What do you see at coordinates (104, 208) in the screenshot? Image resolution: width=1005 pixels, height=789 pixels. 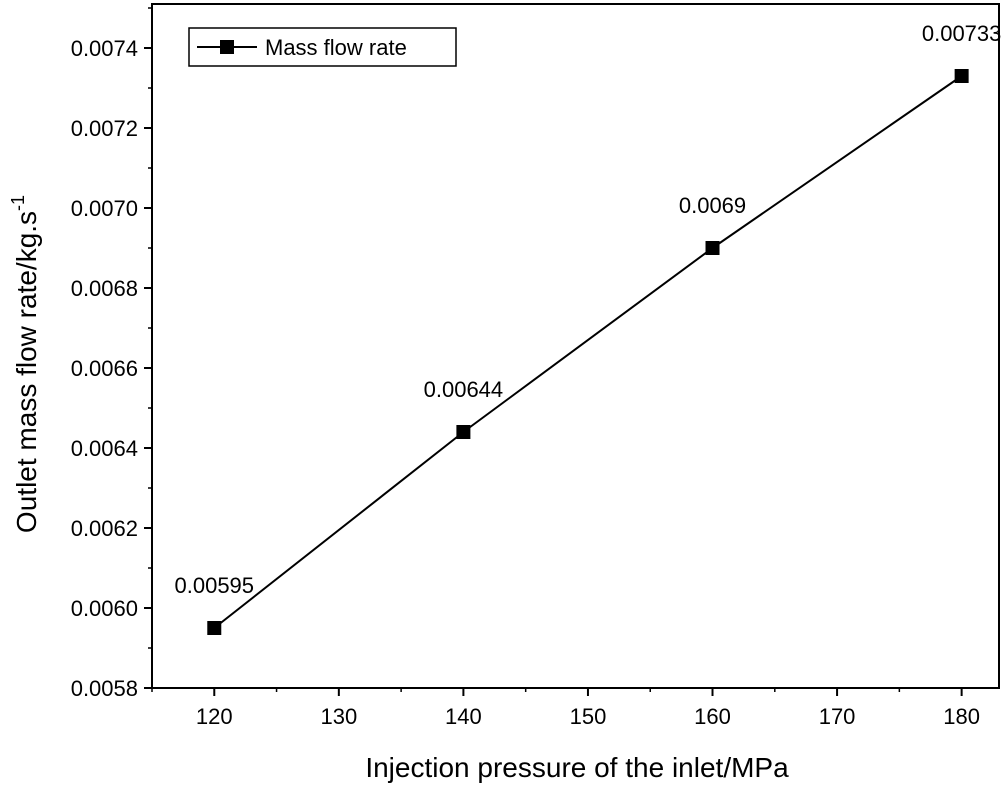 I see `y-tick-label: 0.0070` at bounding box center [104, 208].